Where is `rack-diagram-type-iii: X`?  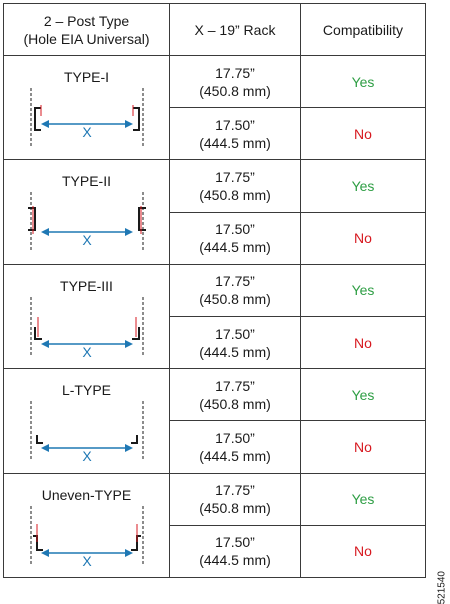 rack-diagram-type-iii: X is located at coordinates (86, 328).